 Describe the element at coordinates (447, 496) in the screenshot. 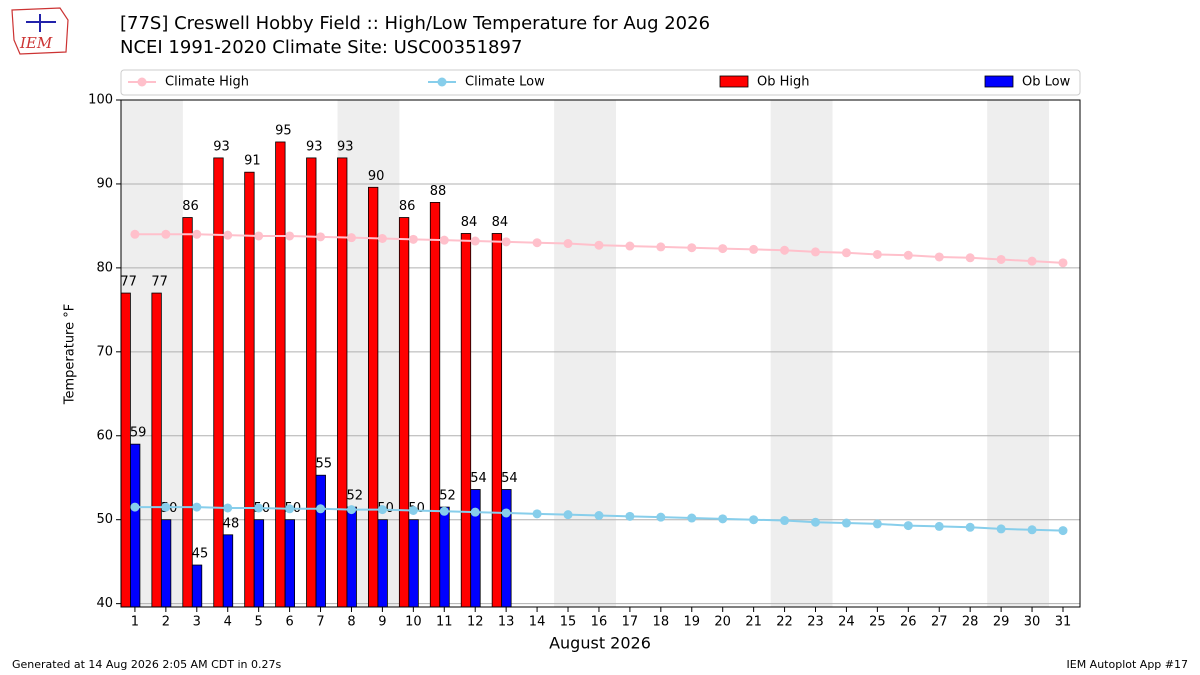

I see `data-label: 52` at that location.